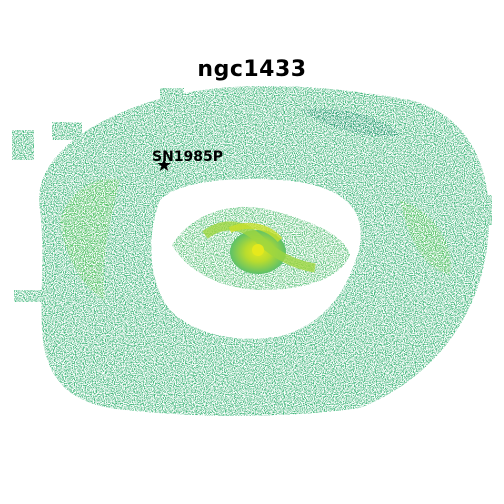  I want to click on star-icon: ★, so click(164, 165).